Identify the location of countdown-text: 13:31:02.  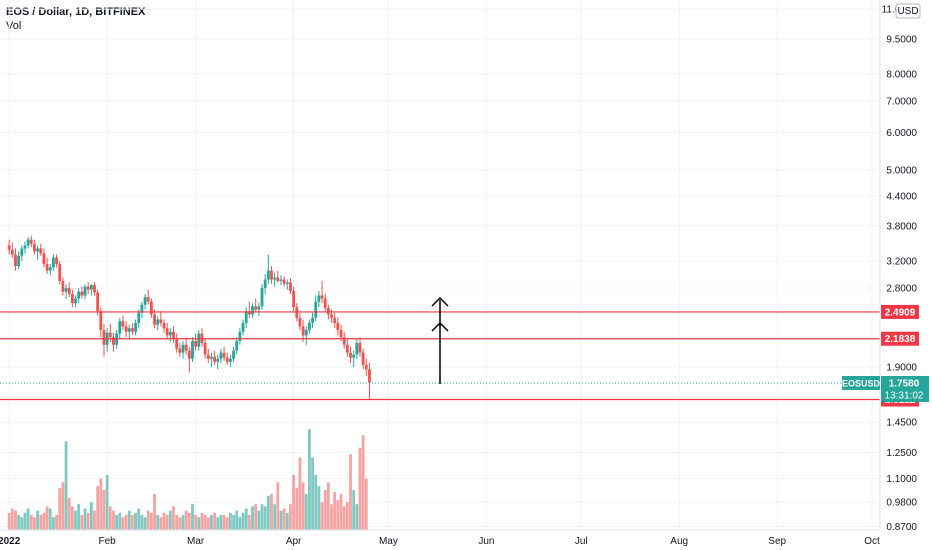
(904, 395).